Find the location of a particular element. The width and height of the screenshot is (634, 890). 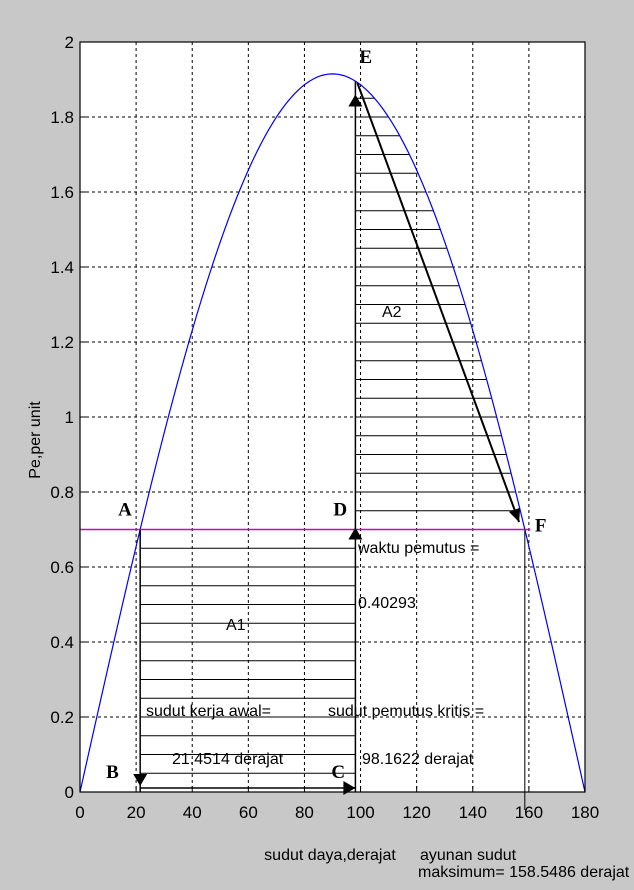

annotation-sudut-kerja-value: 21.4514 derajat is located at coordinates (228, 759).